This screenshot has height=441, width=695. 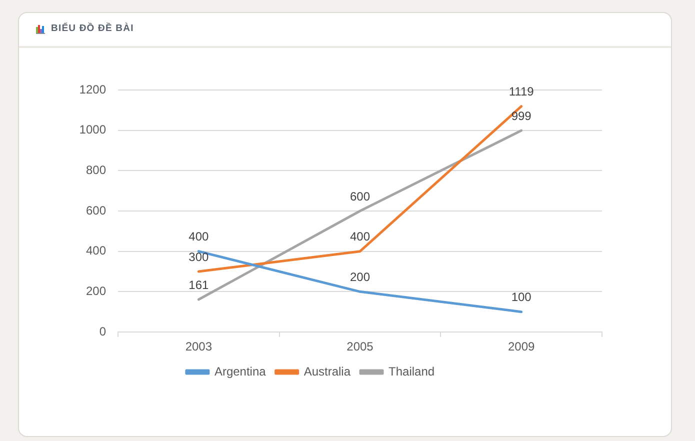 I want to click on data-label: 161, so click(x=198, y=285).